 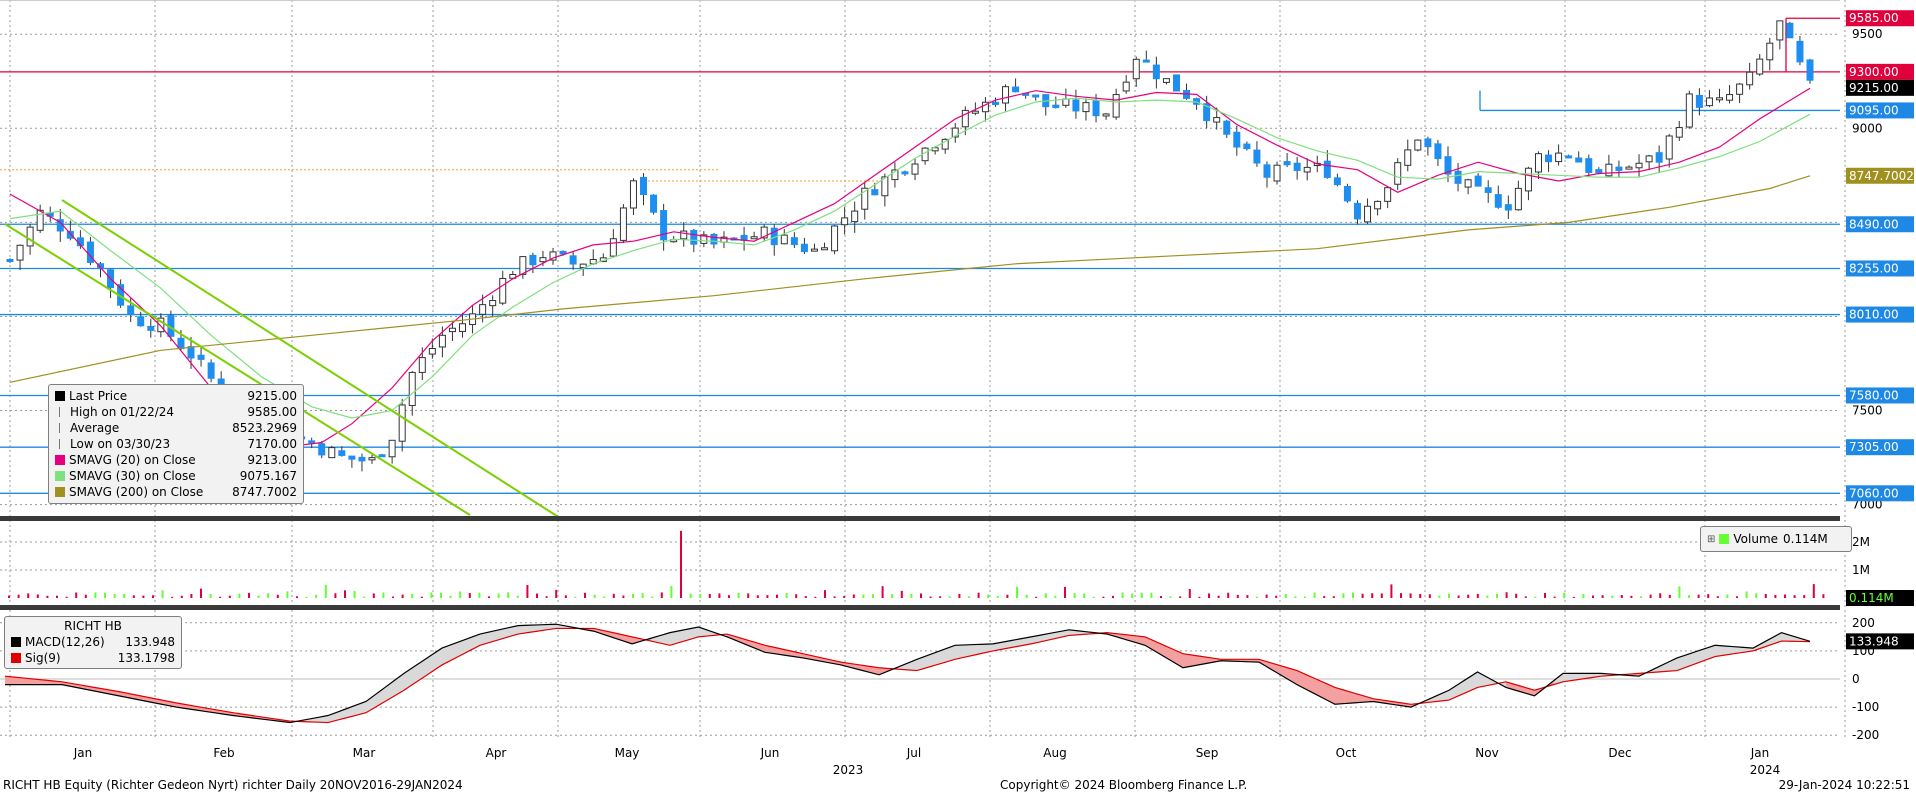 I want to click on month-label: Mar, so click(x=364, y=753).